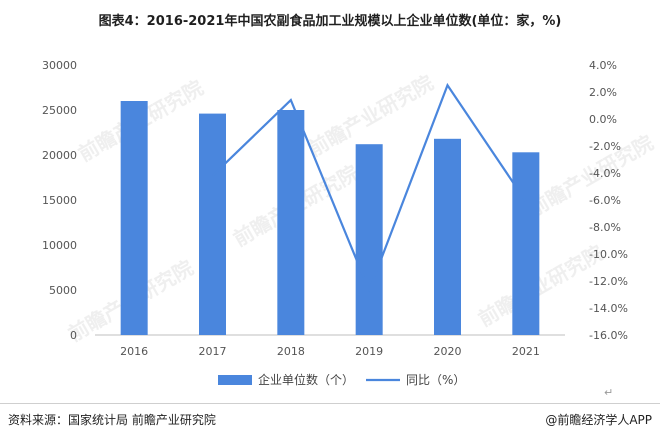 This screenshot has height=440, width=660. I want to click on footer-divider, so click(330, 403).